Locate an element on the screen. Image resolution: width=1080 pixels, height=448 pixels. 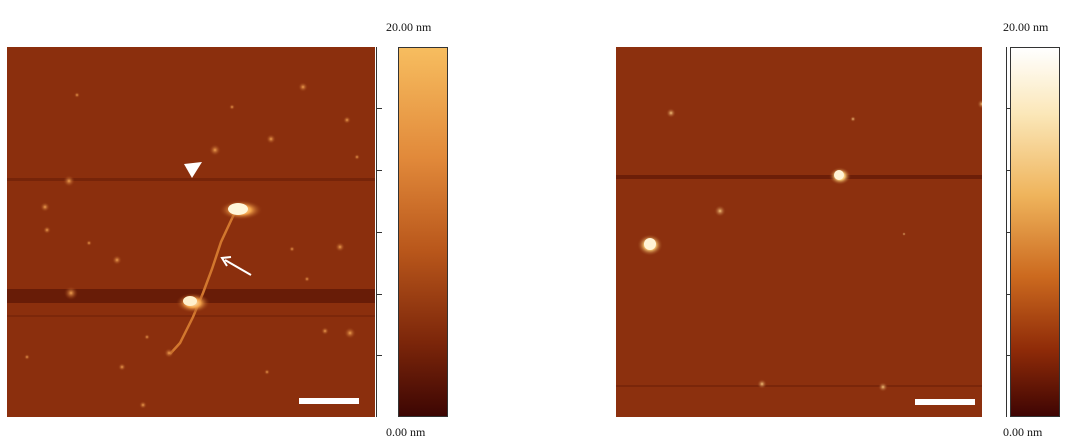
colorbar-right is located at coordinates (1035, 232).